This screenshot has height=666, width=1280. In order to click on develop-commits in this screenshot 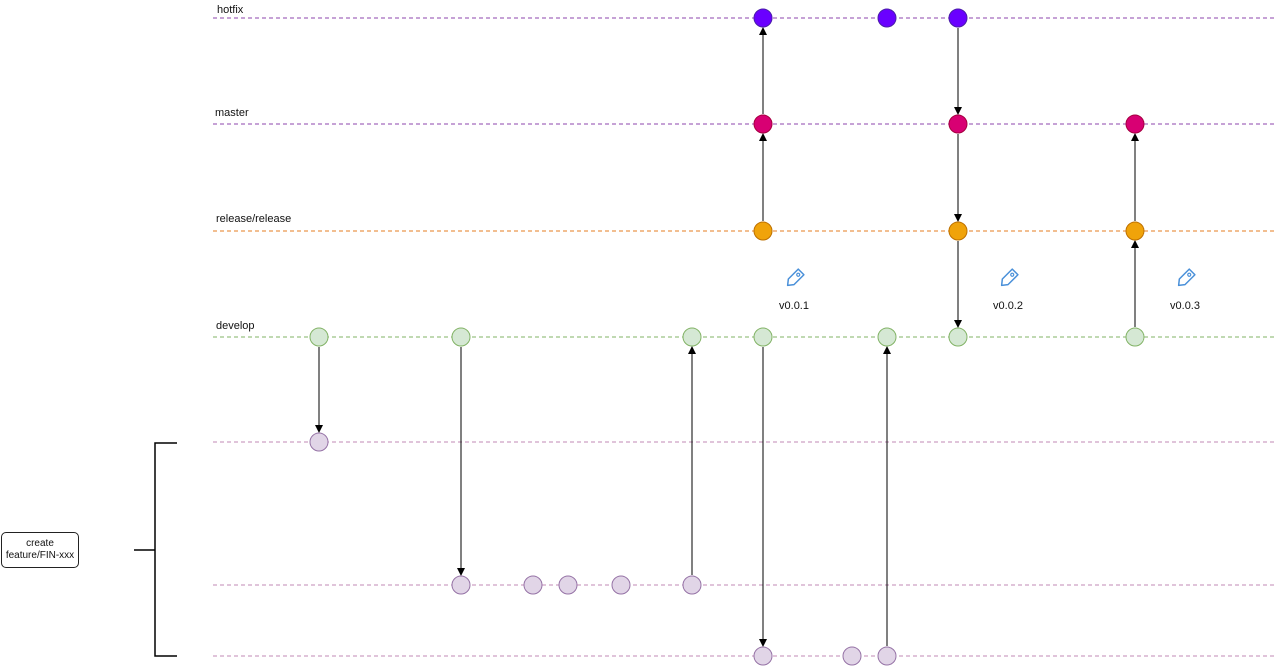, I will do `click(727, 337)`.